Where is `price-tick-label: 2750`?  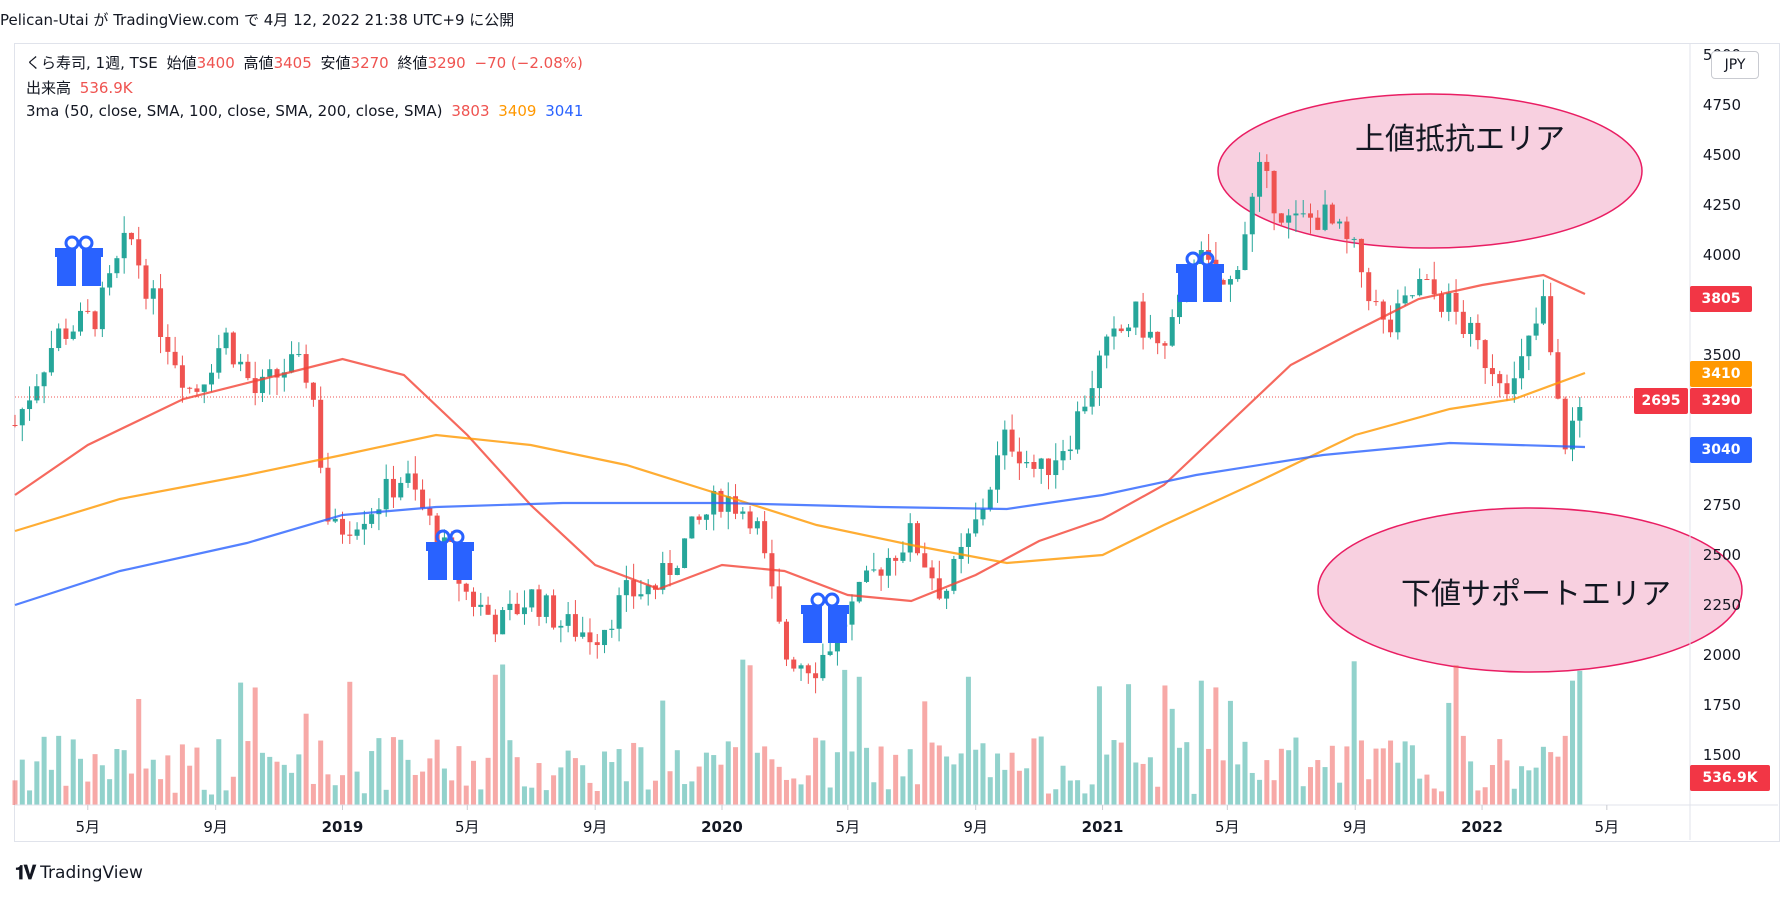 price-tick-label: 2750 is located at coordinates (1722, 505).